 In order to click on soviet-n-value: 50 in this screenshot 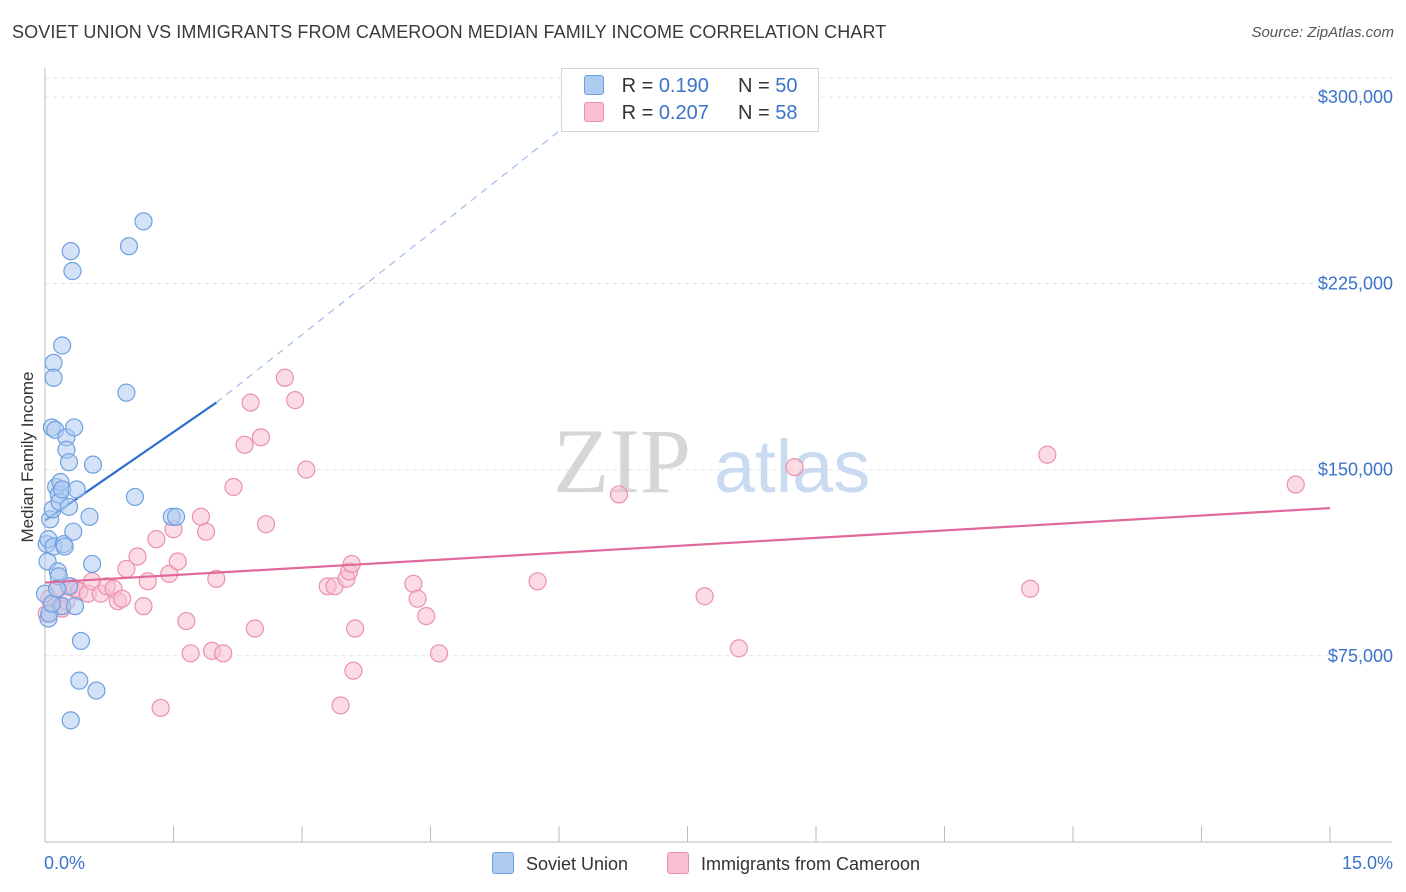, I will do `click(786, 86)`.